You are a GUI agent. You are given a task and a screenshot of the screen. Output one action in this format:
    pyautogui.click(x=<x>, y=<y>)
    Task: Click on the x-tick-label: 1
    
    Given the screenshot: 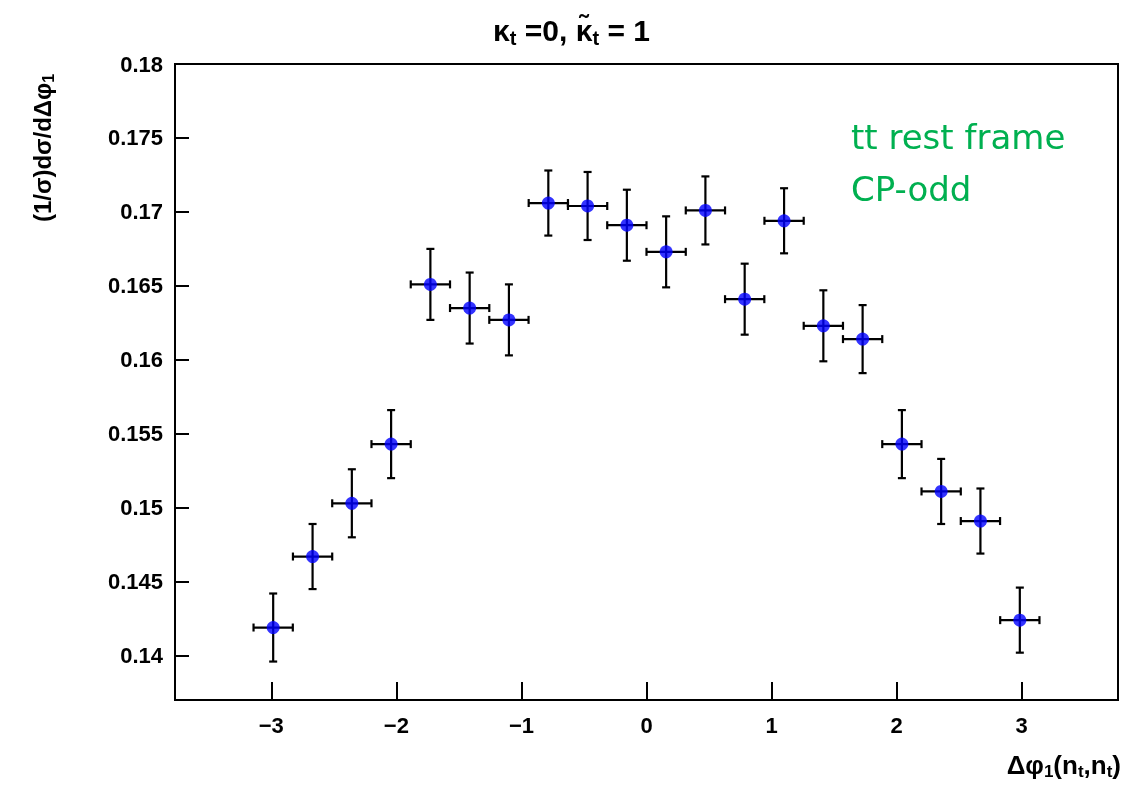 What is the action you would take?
    pyautogui.click(x=771, y=725)
    